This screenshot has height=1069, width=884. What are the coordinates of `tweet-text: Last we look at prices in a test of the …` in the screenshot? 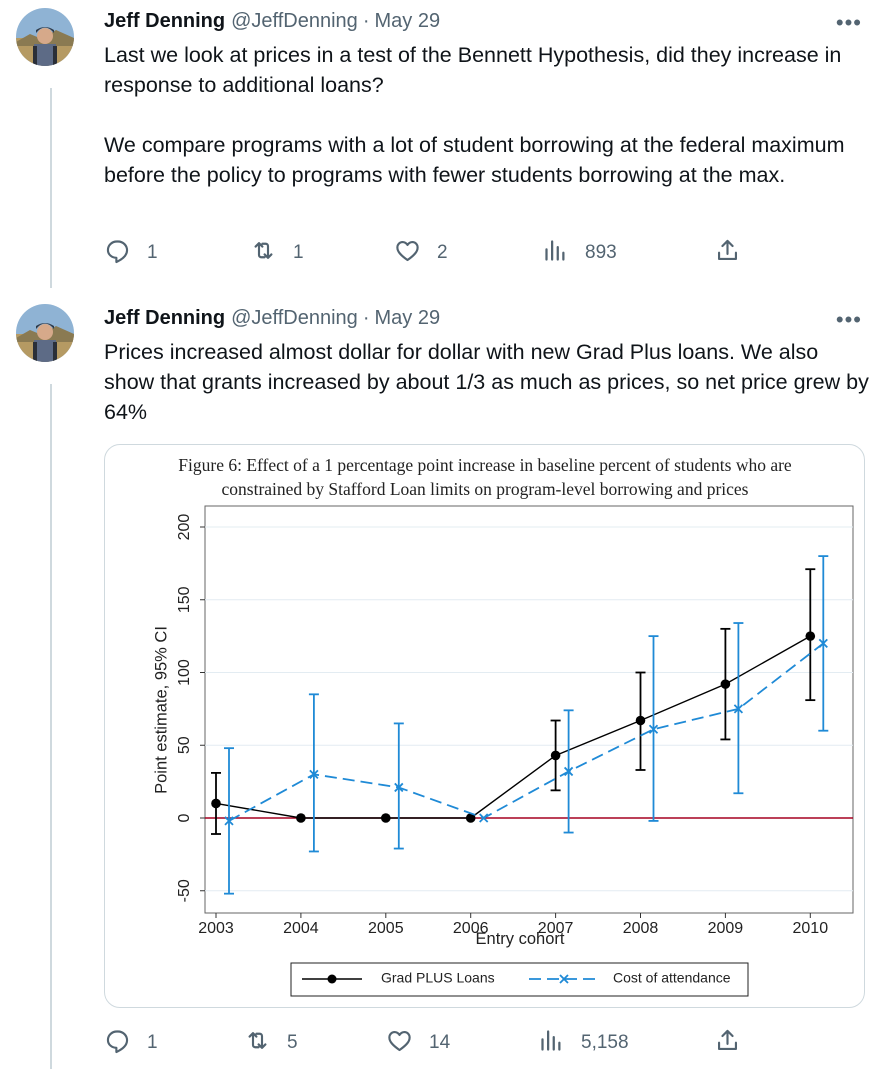 It's located at (474, 115).